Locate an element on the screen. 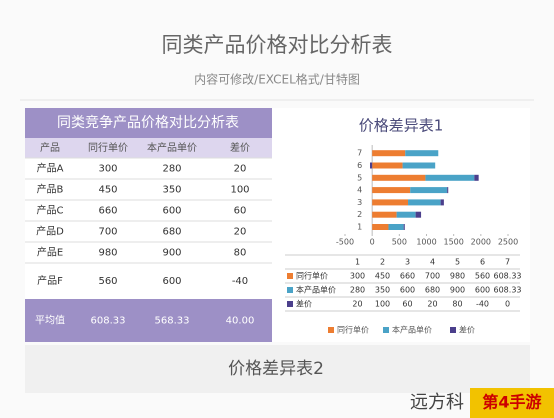 The height and width of the screenshot is (418, 554). data-table-cell: 900 is located at coordinates (457, 290).